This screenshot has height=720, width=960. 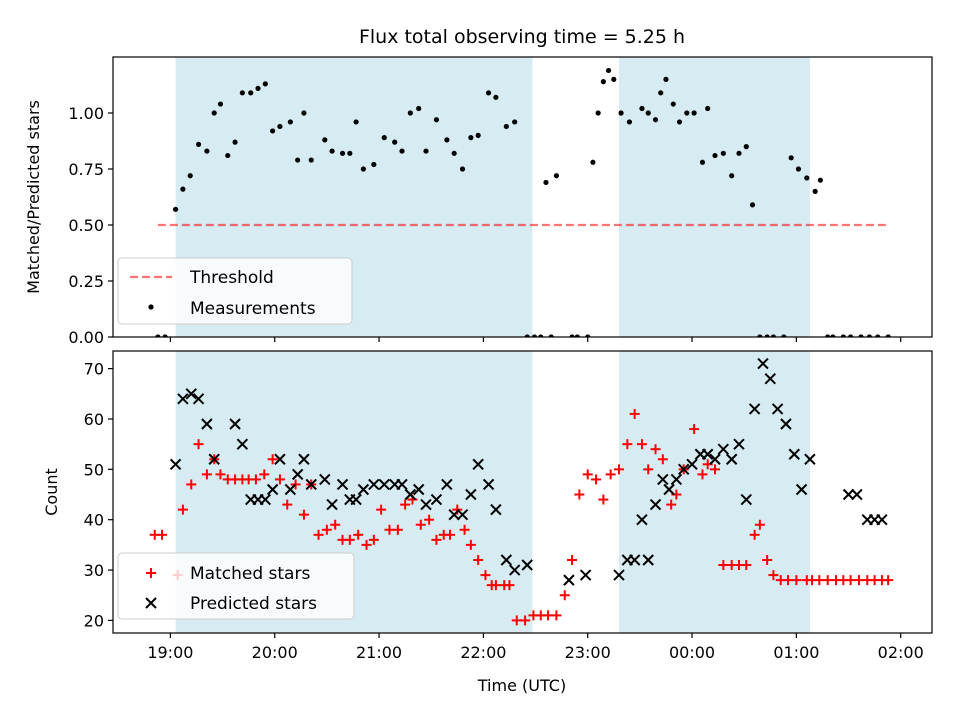 What do you see at coordinates (236, 586) in the screenshot?
I see `legend-bottom: Matched stars Predicted stars` at bounding box center [236, 586].